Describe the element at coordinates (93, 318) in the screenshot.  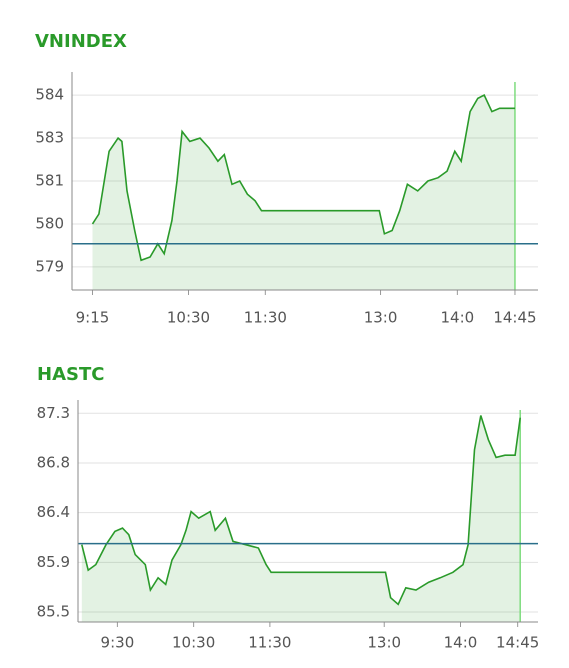
I see `x-tick-label: 9:15` at that location.